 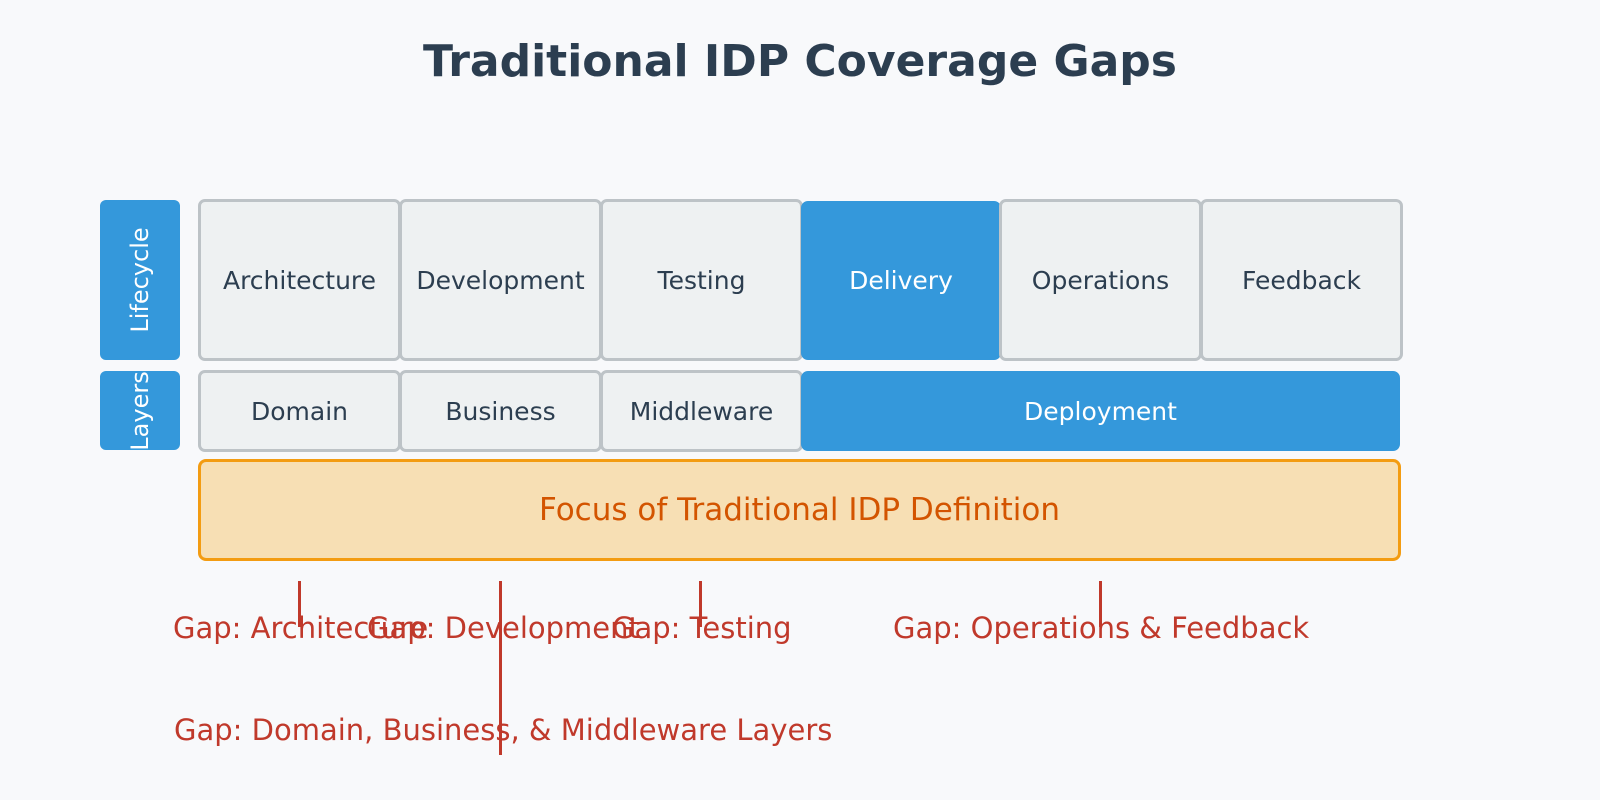 I want to click on stage-feedback: Feedback, so click(x=1301, y=280).